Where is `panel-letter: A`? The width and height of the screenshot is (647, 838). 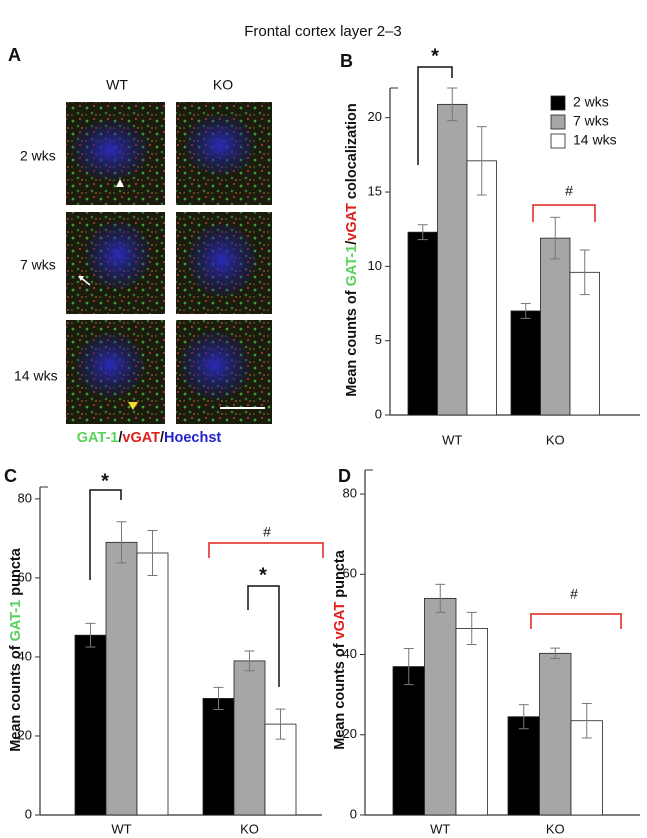 panel-letter: A is located at coordinates (14, 55).